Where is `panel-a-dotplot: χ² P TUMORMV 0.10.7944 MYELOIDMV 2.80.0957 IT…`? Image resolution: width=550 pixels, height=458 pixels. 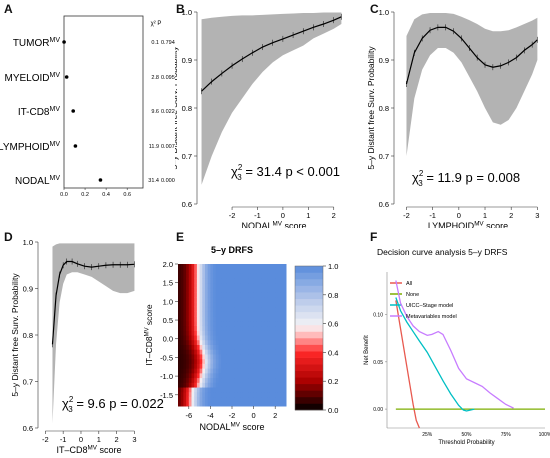
panel-a-dotplot: χ² P TUMORMV 0.10.7944 MYELOIDMV 2.80.0957 IT… is located at coordinates (87, 106).